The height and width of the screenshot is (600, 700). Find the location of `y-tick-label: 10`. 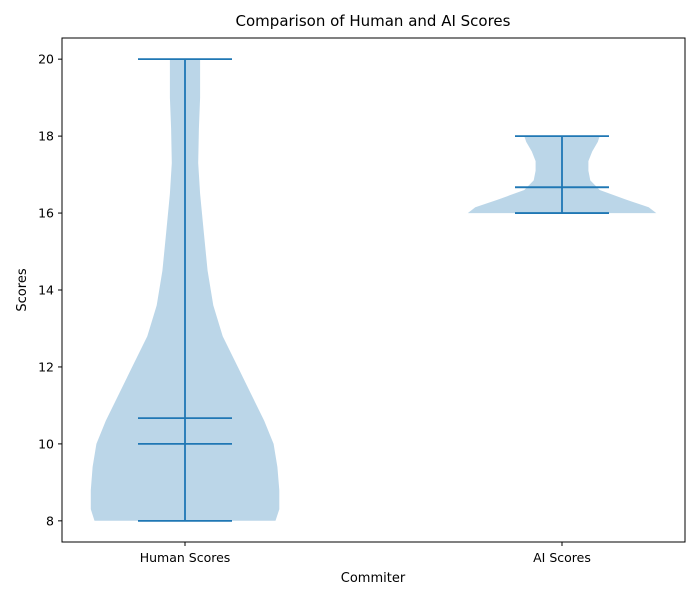

y-tick-label: 10 is located at coordinates (46, 443).